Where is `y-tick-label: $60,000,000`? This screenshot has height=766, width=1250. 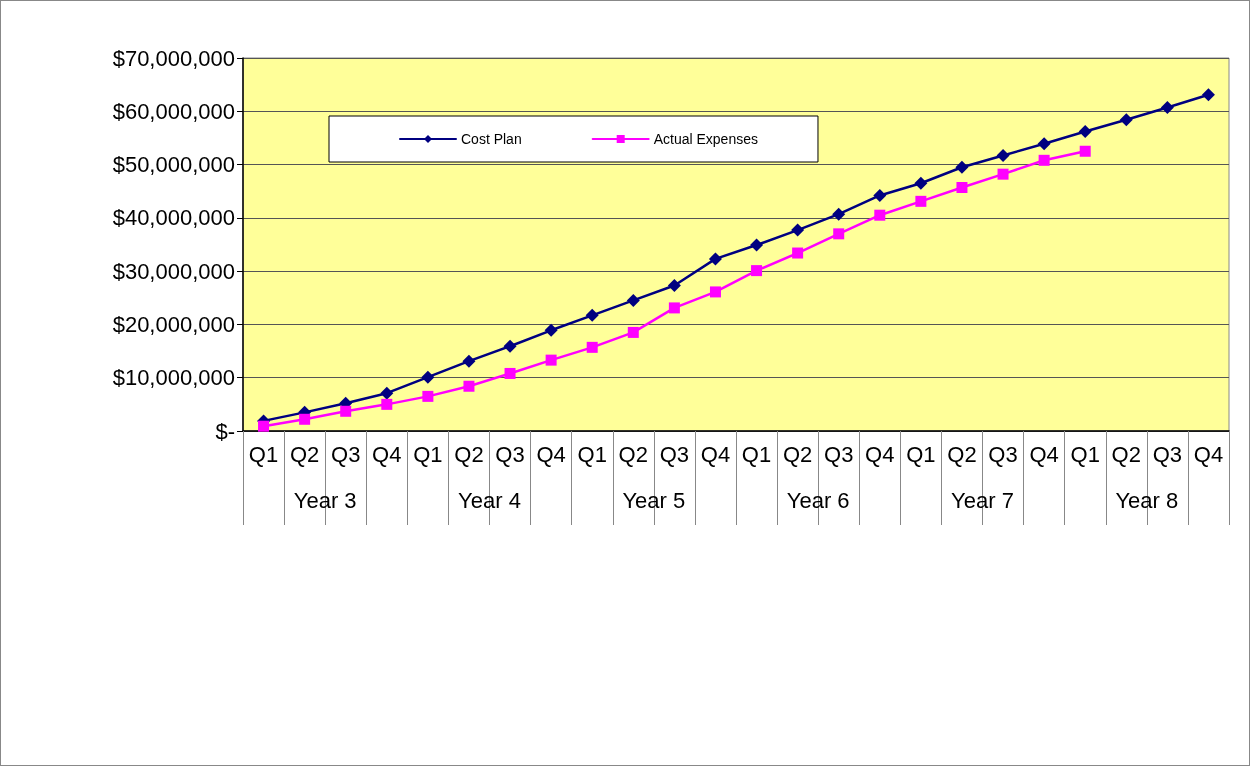 y-tick-label: $60,000,000 is located at coordinates (173, 111).